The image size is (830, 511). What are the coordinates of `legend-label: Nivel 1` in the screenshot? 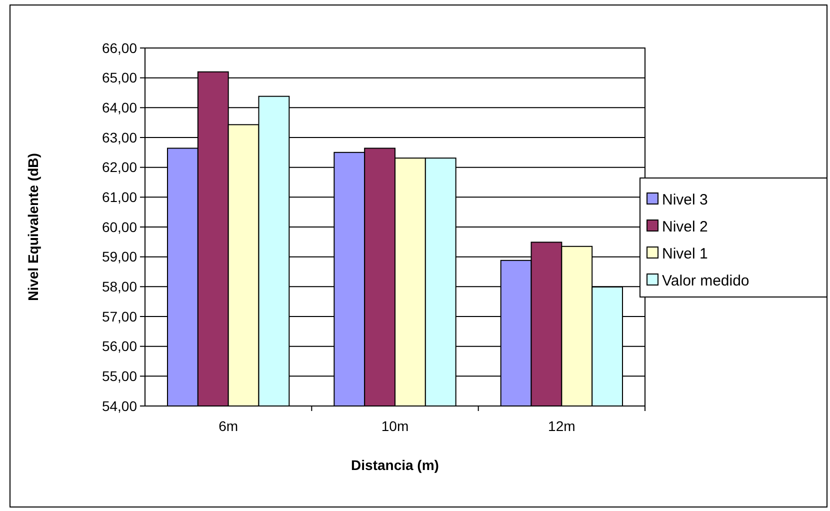 It's located at (685, 253).